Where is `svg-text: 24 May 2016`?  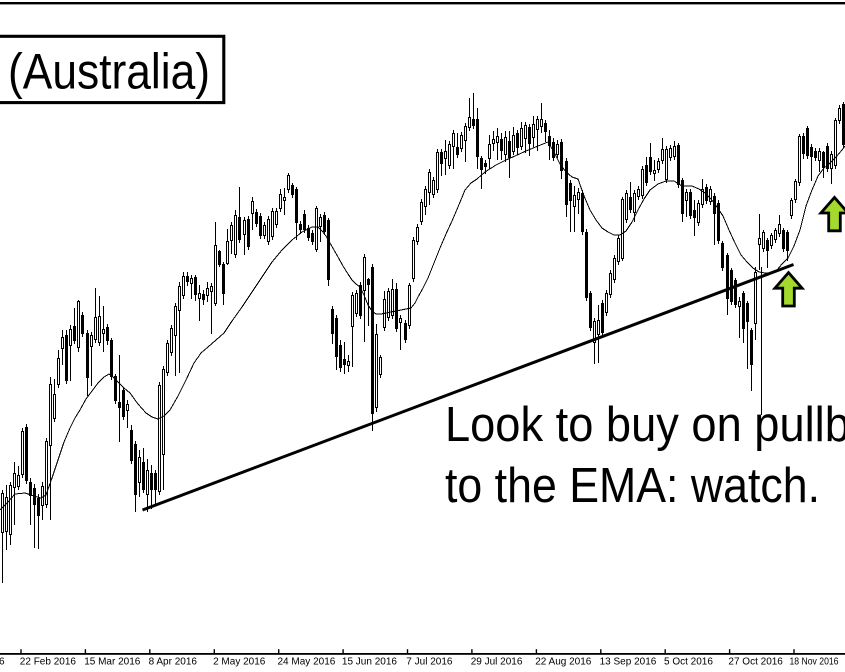 svg-text: 24 May 2016 is located at coordinates (307, 662).